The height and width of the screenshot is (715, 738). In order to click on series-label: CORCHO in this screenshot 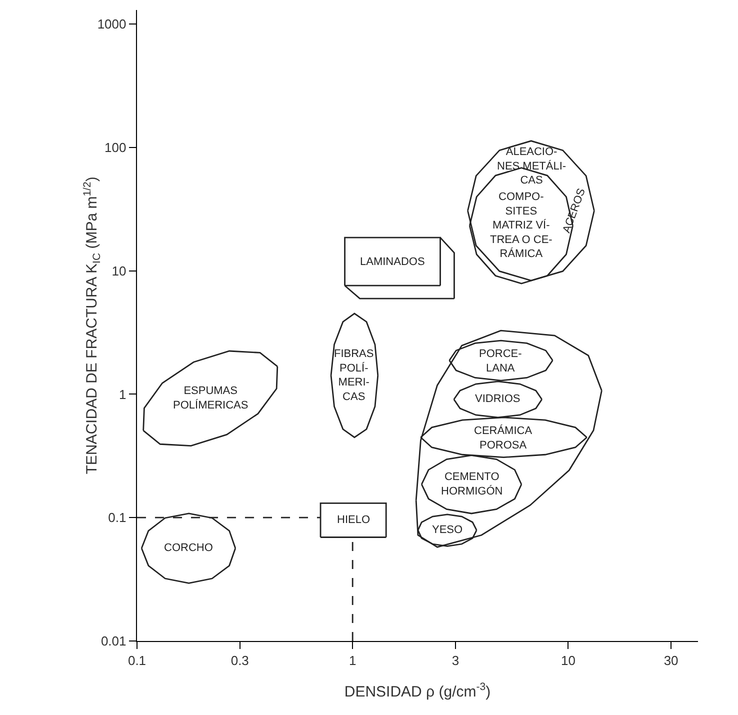, I will do `click(189, 548)`.